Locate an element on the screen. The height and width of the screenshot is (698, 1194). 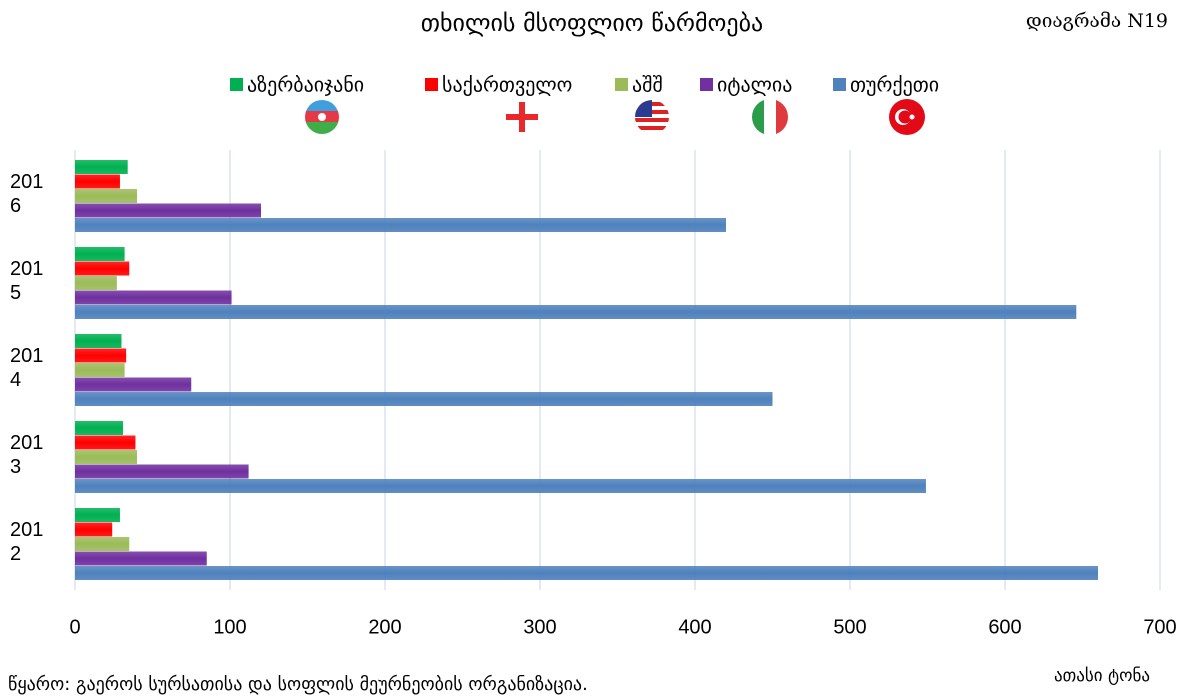
flag-tr is located at coordinates (907, 117).